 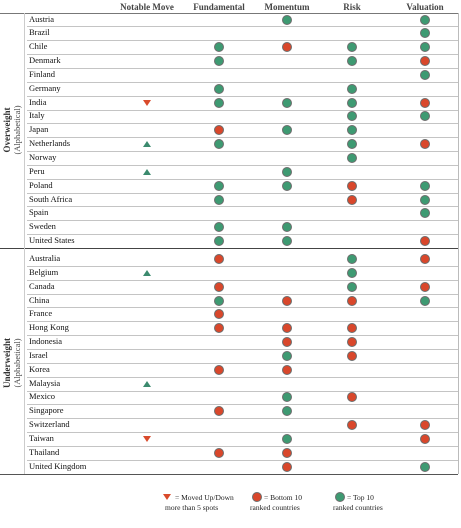 What do you see at coordinates (43, 157) in the screenshot?
I see `country-label: Norway` at bounding box center [43, 157].